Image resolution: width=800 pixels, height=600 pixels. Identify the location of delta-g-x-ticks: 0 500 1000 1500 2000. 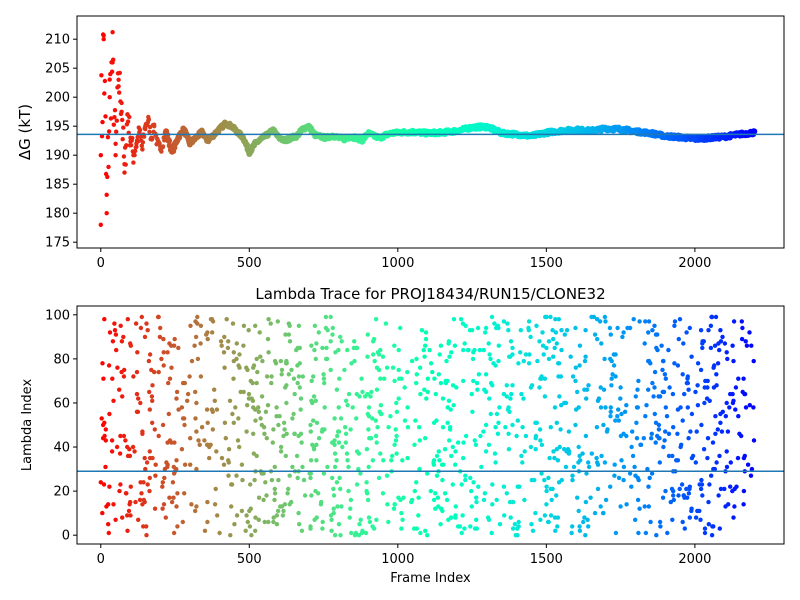
(404, 259).